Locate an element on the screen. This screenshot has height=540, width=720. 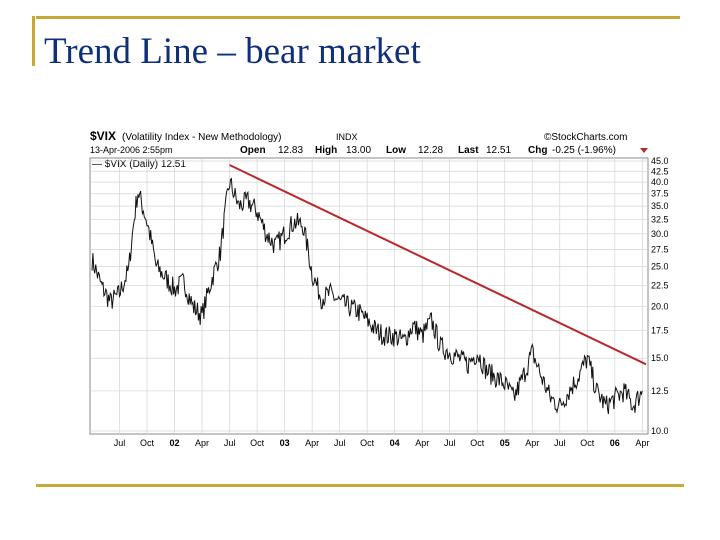
chart-date: 13-Apr-2006 2:55pm is located at coordinates (131, 150).